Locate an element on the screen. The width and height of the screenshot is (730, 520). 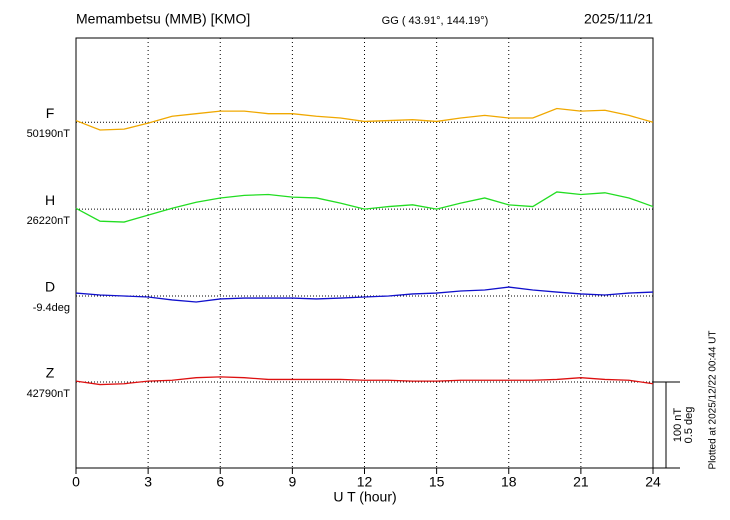
chart-title: Memambetsu (MMB) [KMO] is located at coordinates (163, 19).